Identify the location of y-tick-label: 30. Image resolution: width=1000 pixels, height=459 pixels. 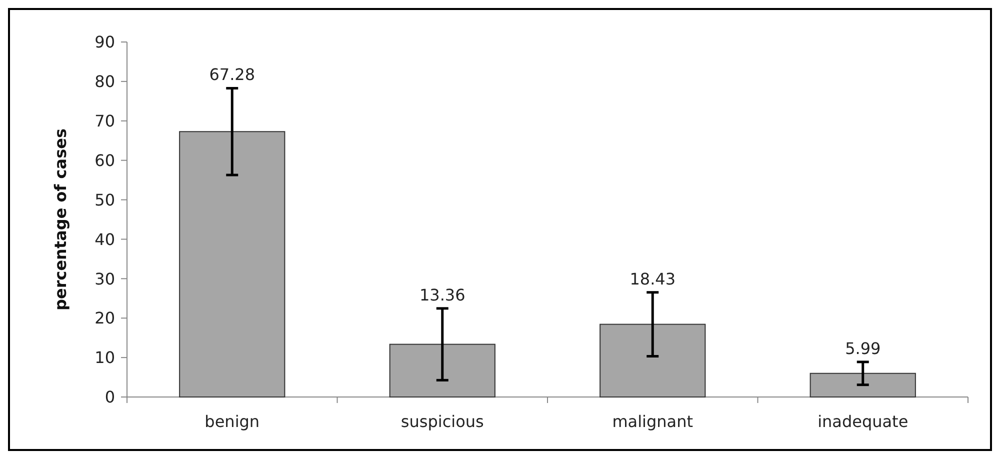
(104, 278).